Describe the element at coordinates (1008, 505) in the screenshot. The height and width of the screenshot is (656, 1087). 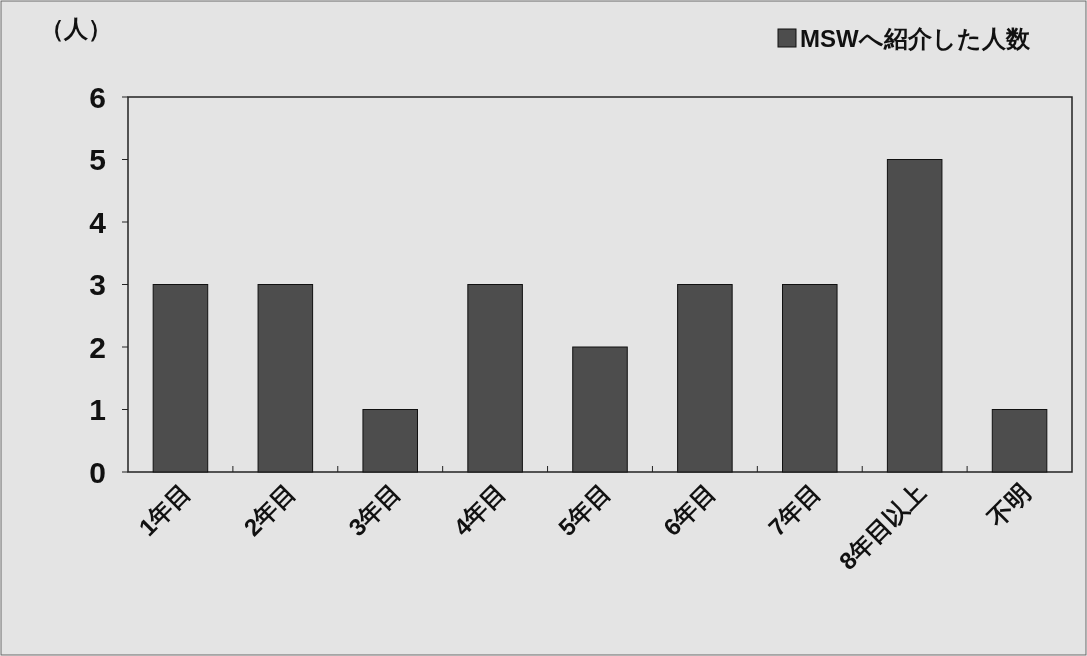
I see `x-tick-label: 不明` at that location.